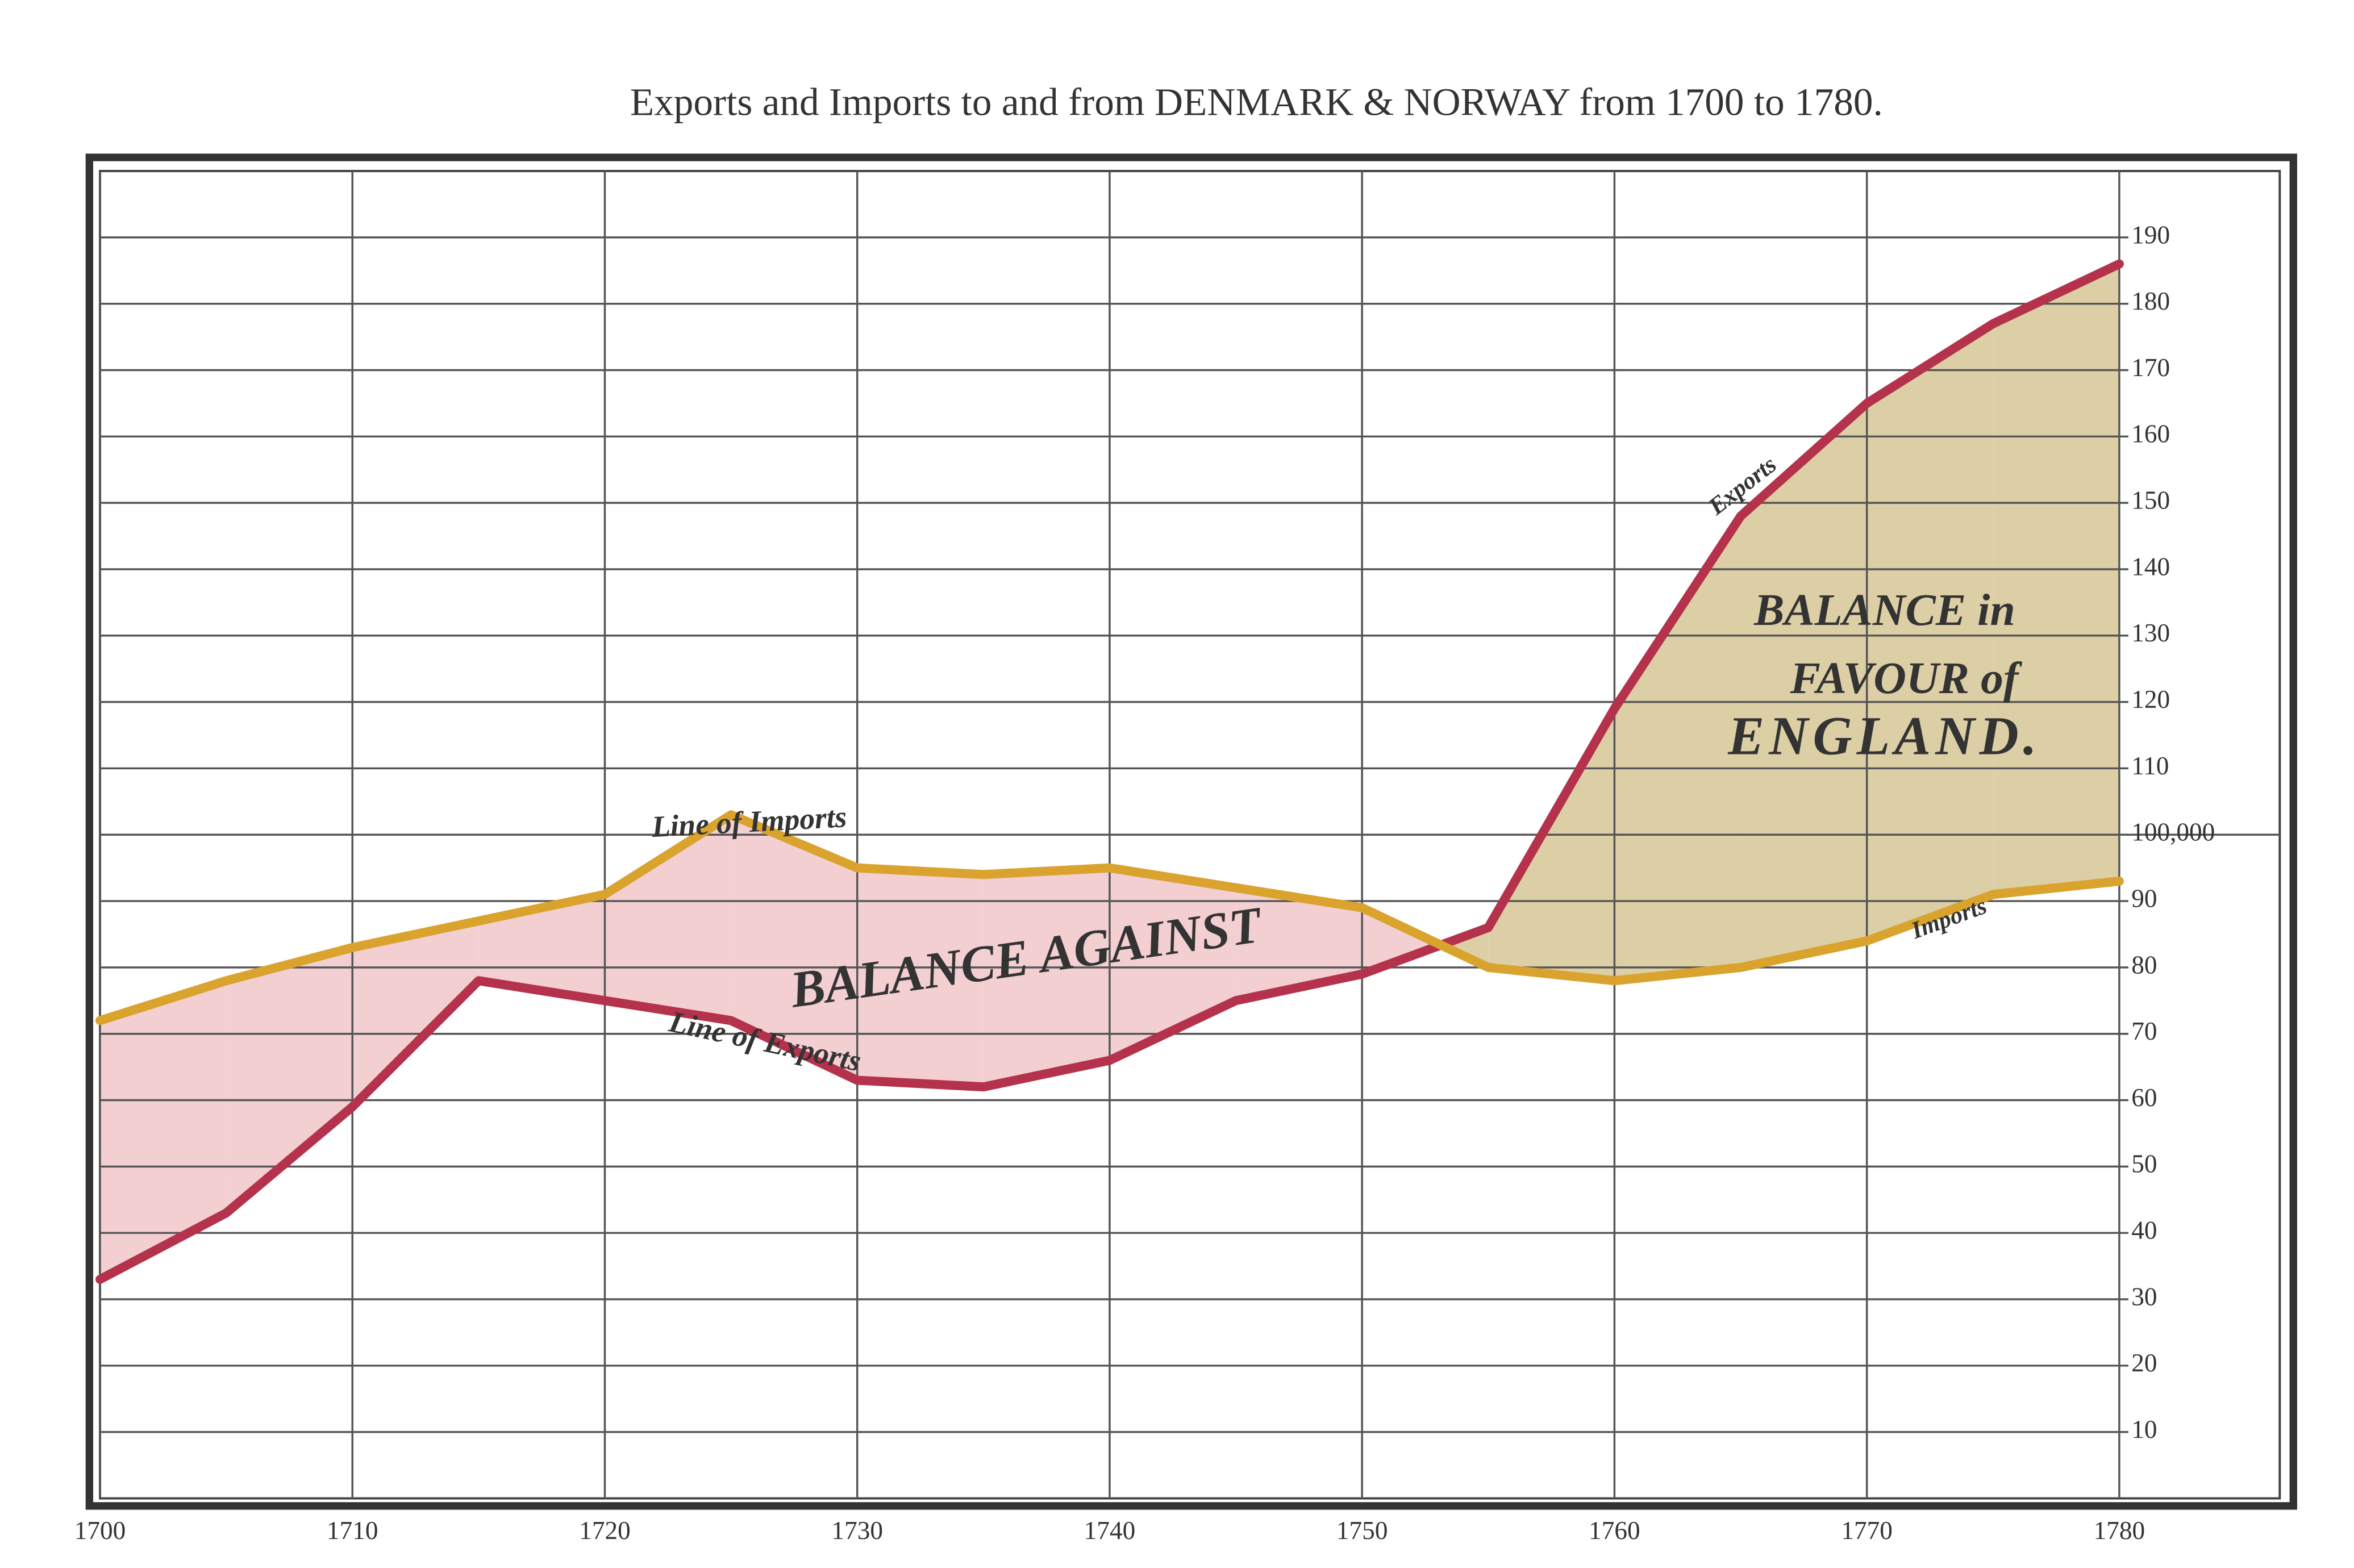 This screenshot has height=1568, width=2354. What do you see at coordinates (2150, 367) in the screenshot?
I see `y-tick-label: 170` at bounding box center [2150, 367].